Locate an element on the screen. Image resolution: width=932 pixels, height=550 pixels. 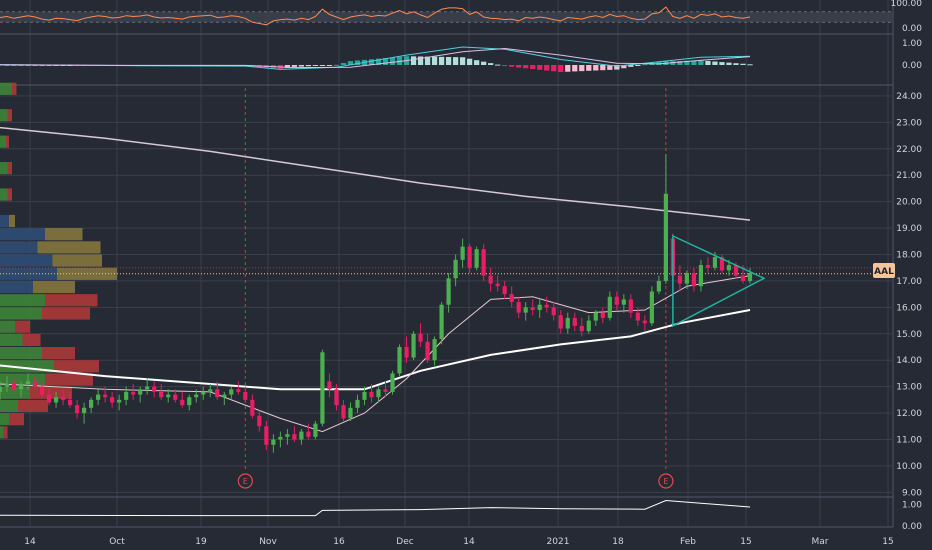
symbol-price-label: AAL is located at coordinates (884, 272).